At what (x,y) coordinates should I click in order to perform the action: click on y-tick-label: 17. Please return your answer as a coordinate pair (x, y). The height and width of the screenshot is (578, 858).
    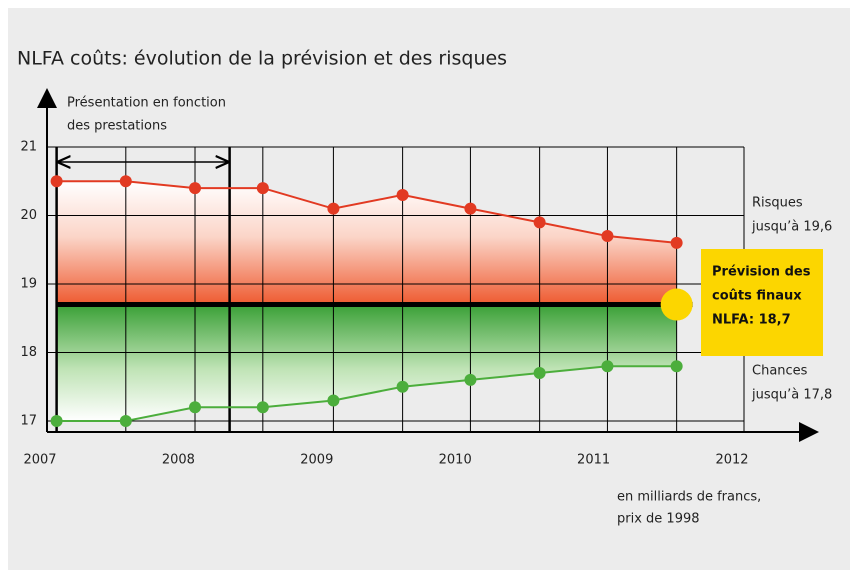
    Looking at the image, I should click on (28, 421).